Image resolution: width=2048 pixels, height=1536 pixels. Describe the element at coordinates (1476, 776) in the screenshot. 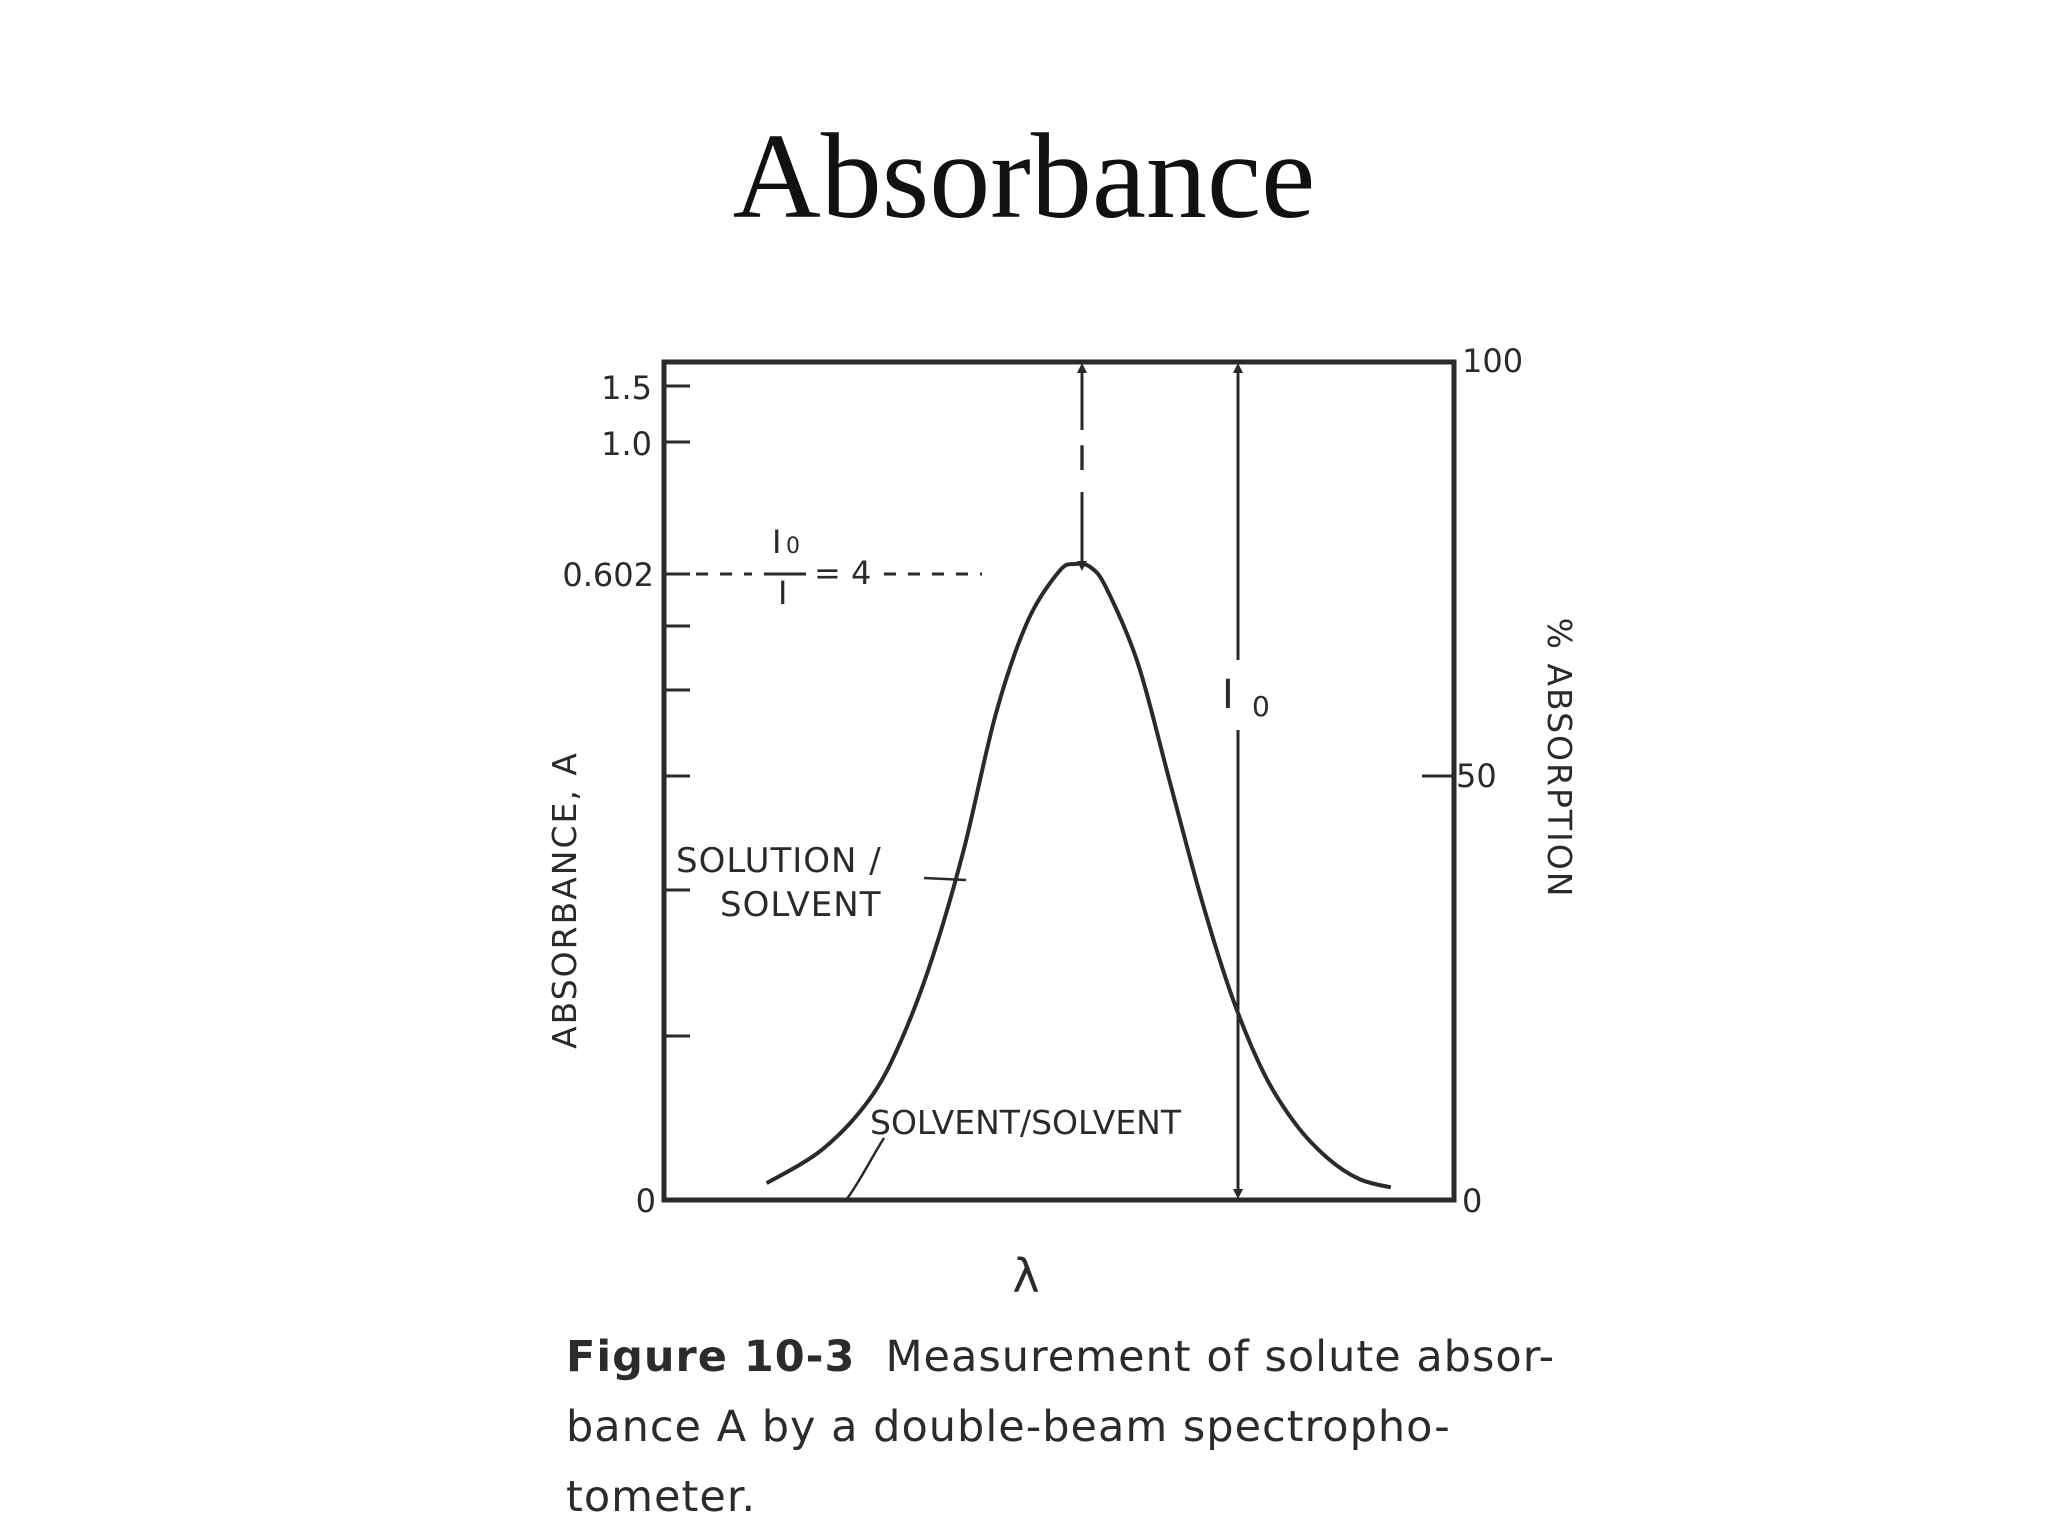

I see `right-tick-label-50: 50` at that location.